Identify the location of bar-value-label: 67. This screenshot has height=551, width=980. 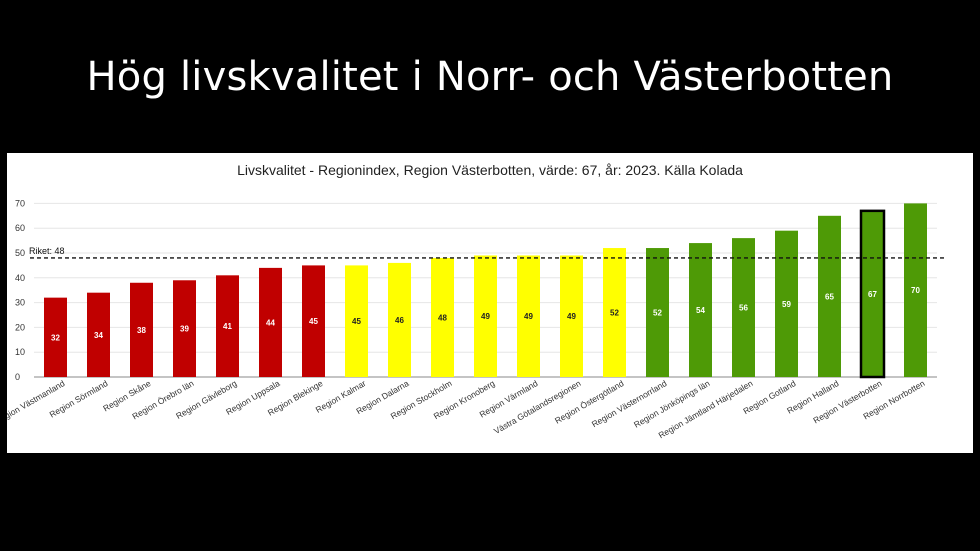
(872, 294).